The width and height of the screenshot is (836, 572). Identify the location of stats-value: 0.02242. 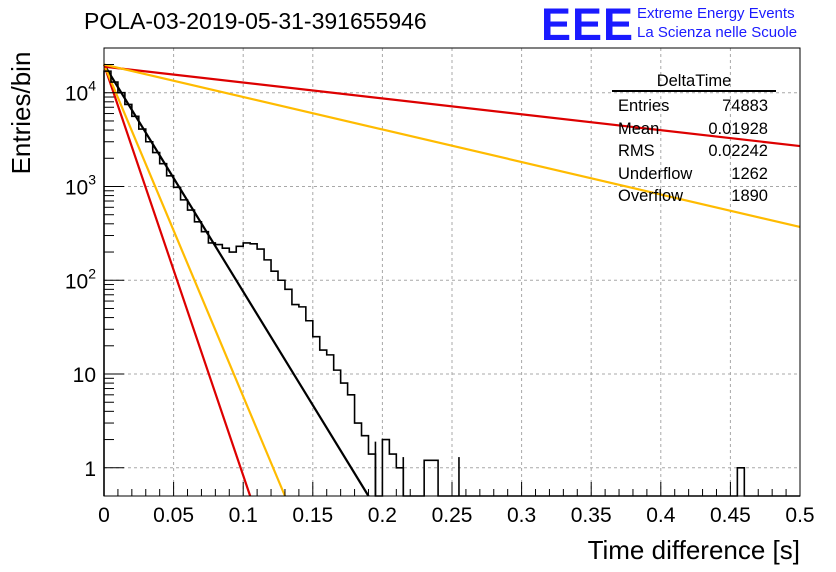
(738, 151).